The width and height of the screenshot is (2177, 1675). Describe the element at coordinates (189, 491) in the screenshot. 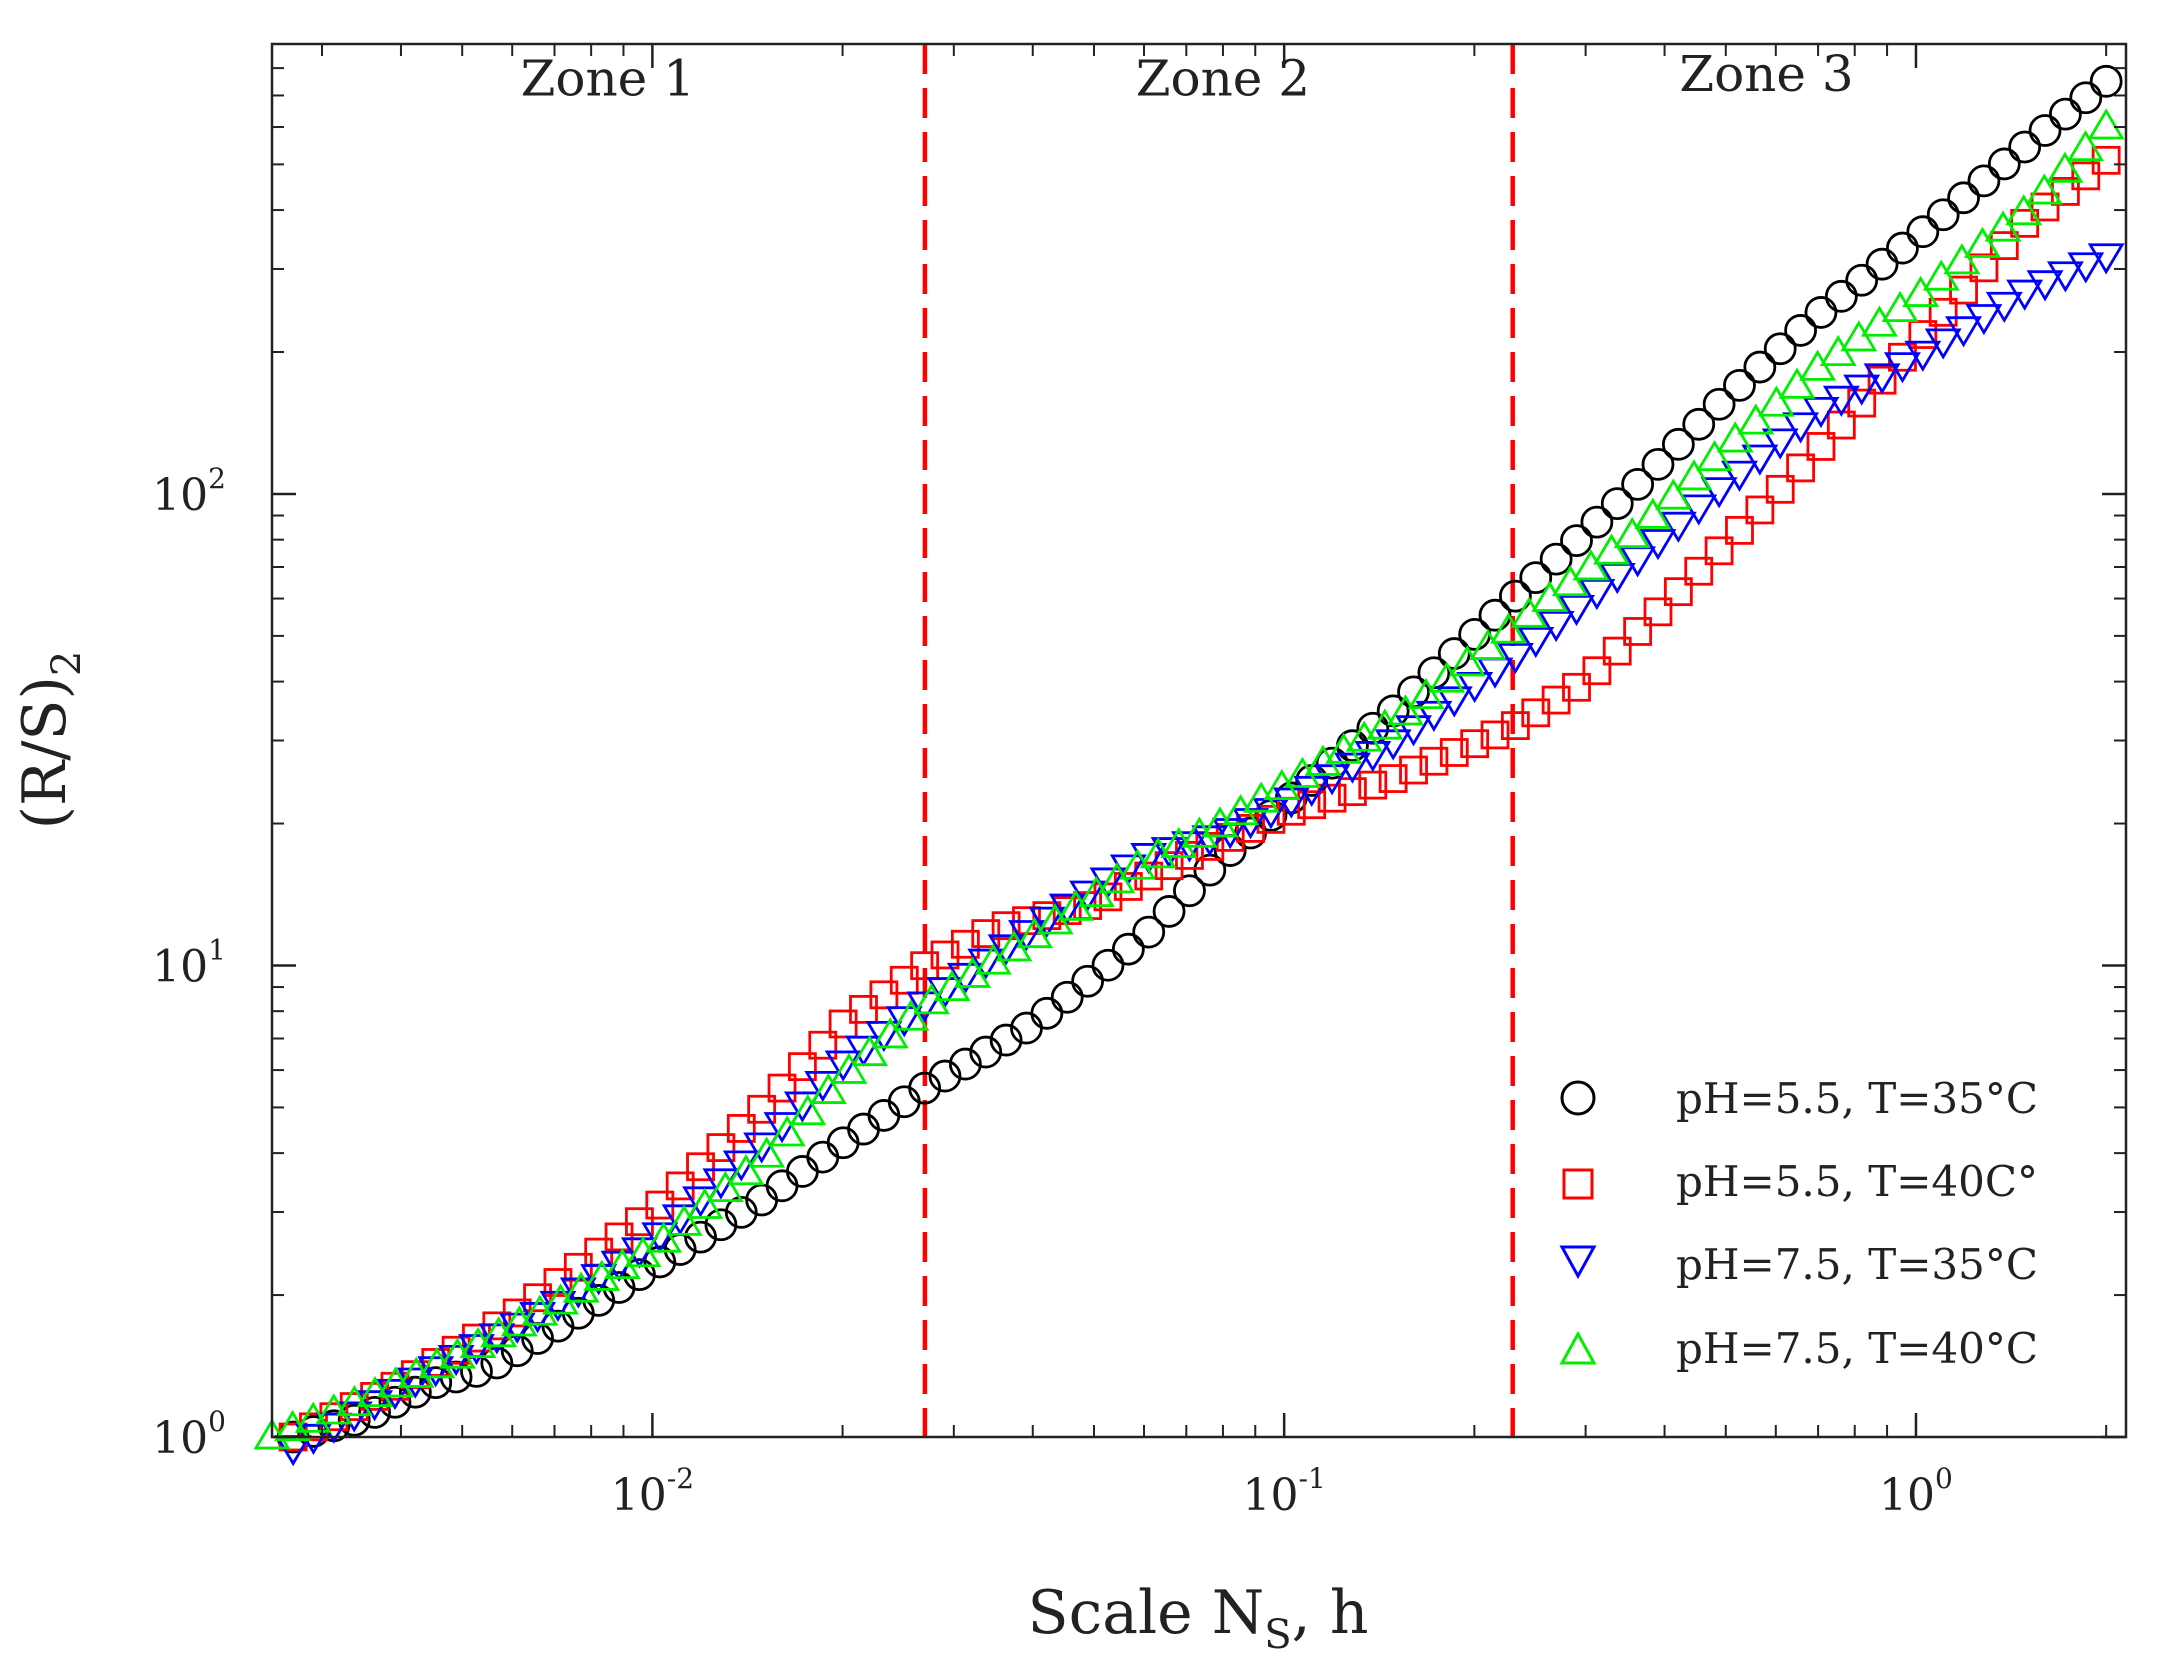

I see `y-tick-label-2: 102` at that location.